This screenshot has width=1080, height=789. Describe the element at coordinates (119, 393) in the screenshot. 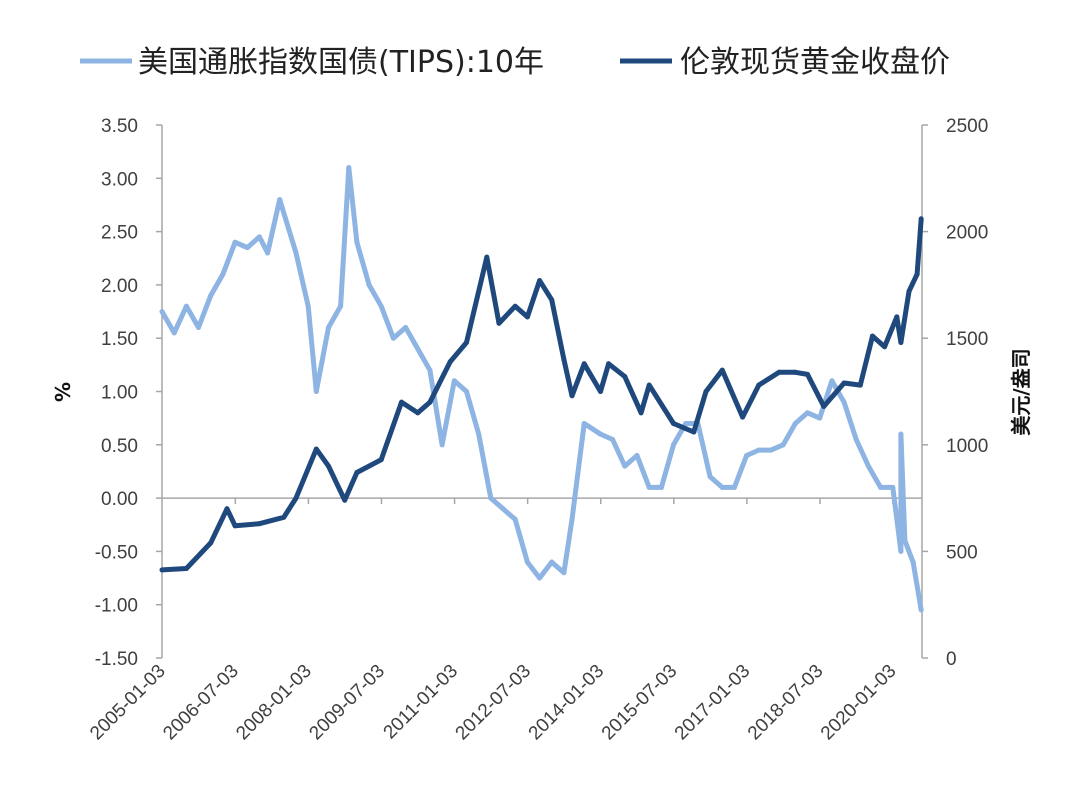

I see `y-left-tick-label: 1.00` at that location.